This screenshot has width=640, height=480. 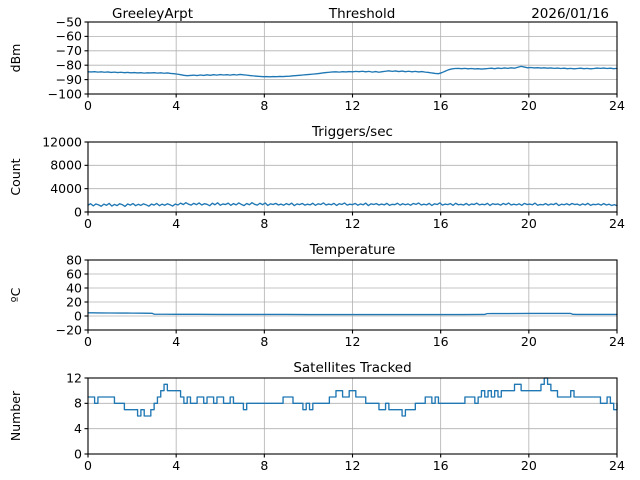 I want to click on svg-text: 40, so click(x=74, y=287).